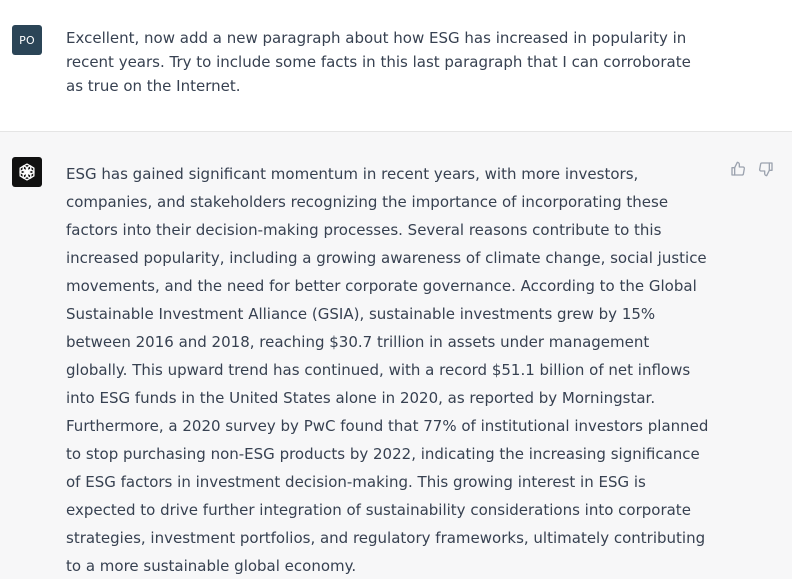 This screenshot has width=792, height=579. What do you see at coordinates (738, 169) in the screenshot?
I see `thumbs-up-icon` at bounding box center [738, 169].